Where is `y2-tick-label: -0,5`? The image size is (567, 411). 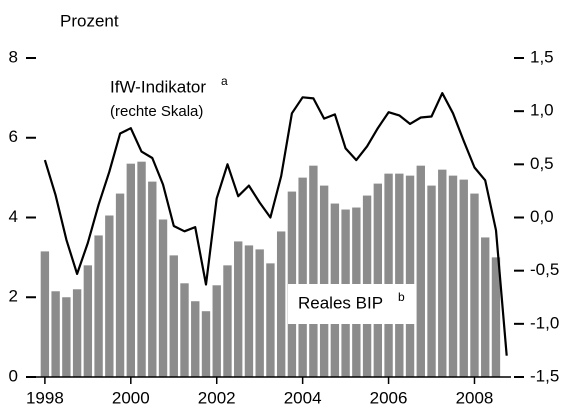
y2-tick-label: -0,5 is located at coordinates (544, 269).